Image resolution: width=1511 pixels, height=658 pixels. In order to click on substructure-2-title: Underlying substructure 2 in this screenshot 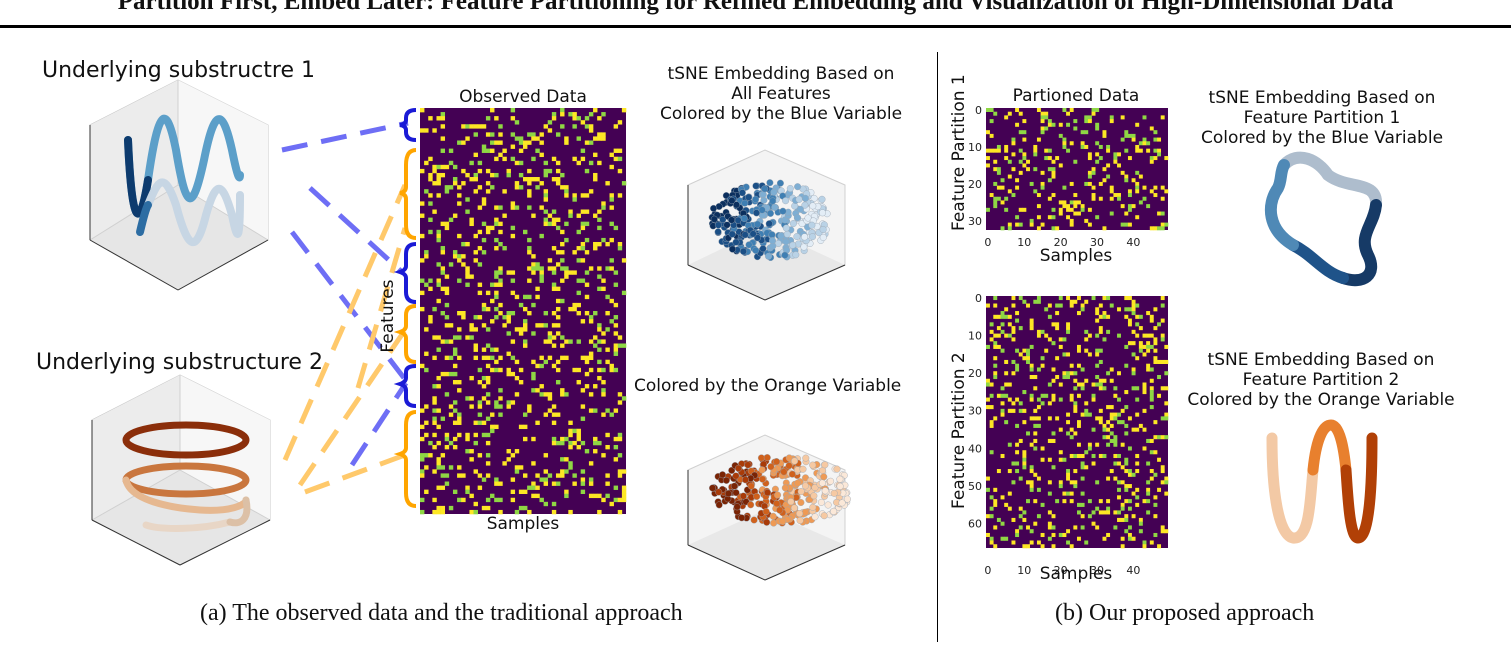, I will do `click(179, 362)`.